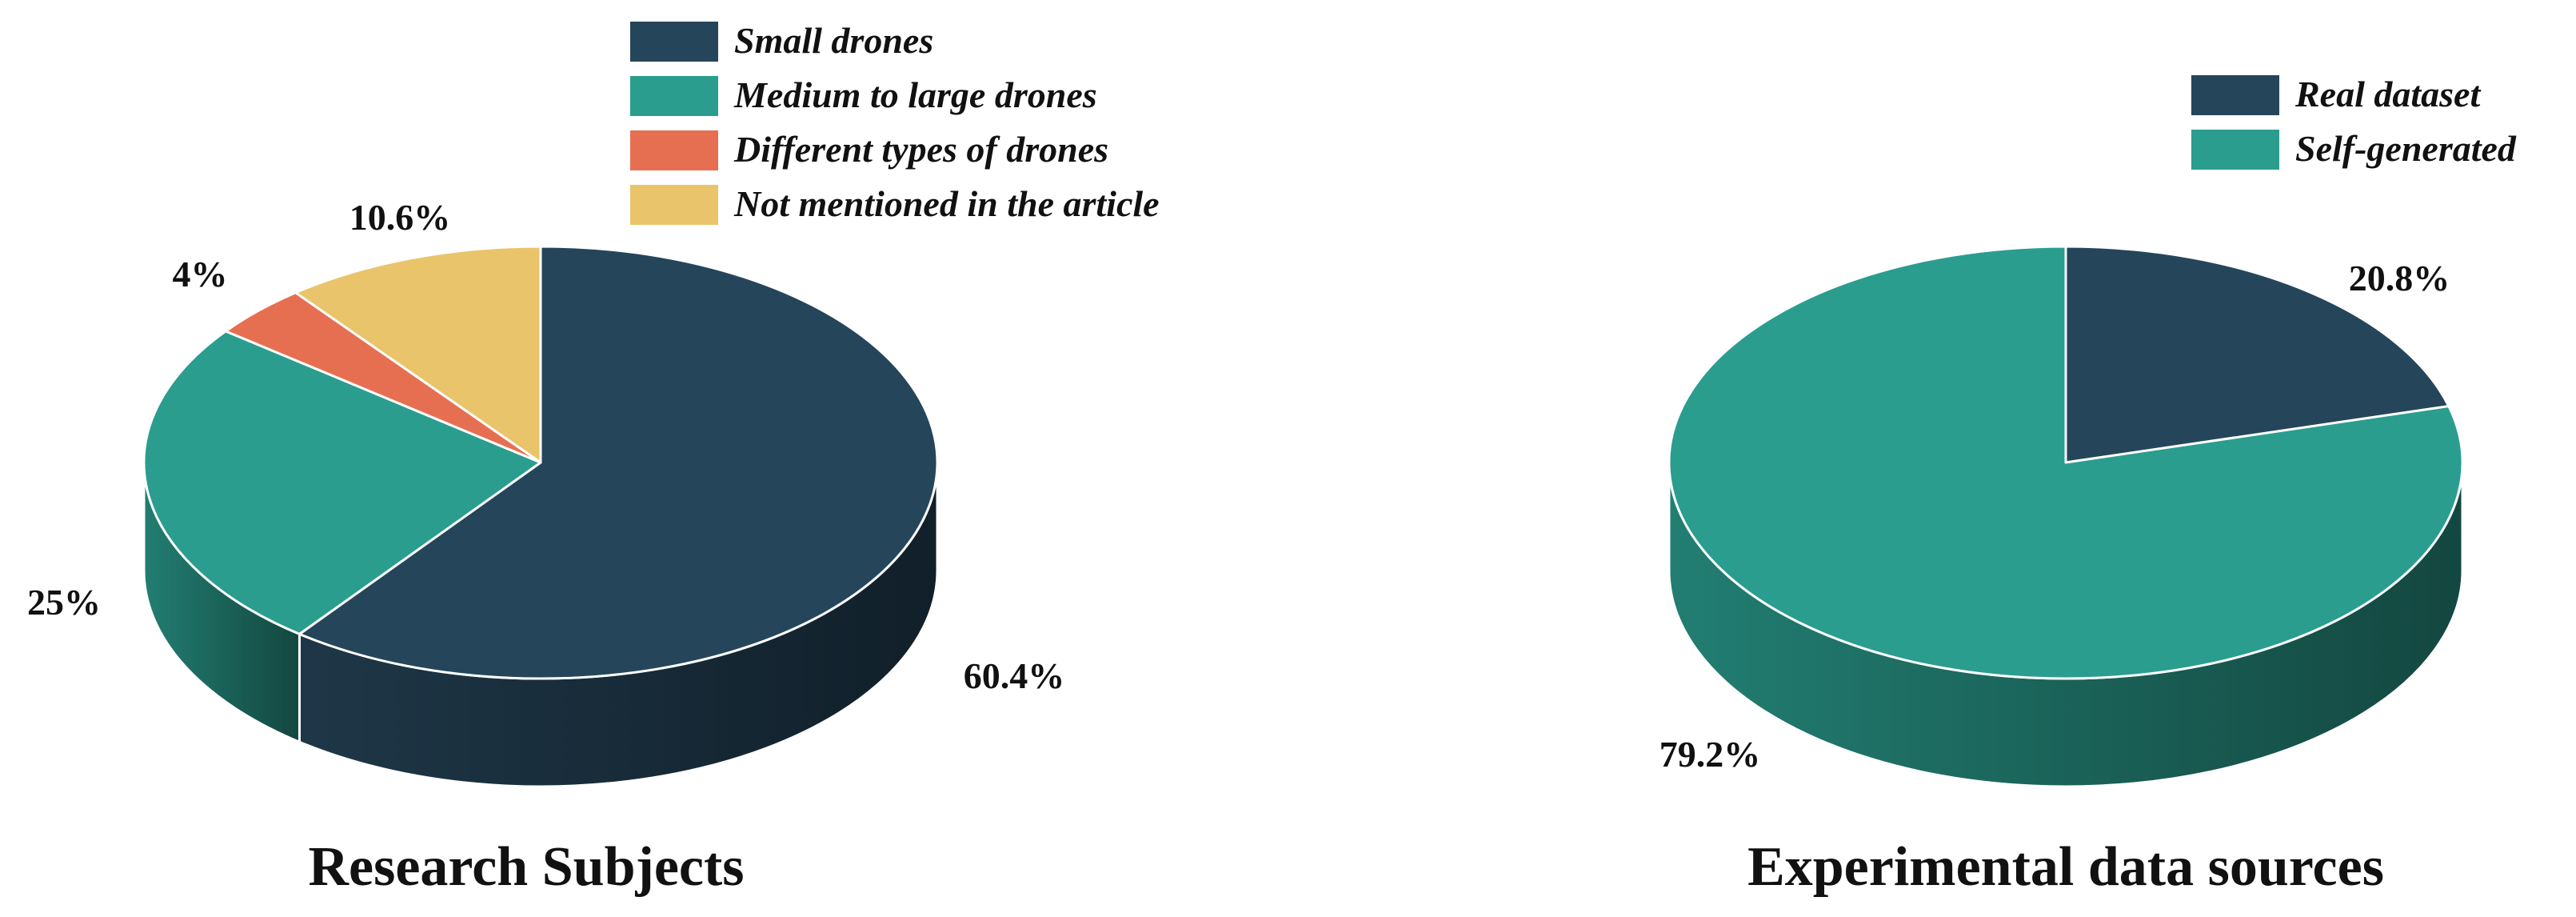 The image size is (2576, 917). I want to click on legend-label-medium-to-large-drones: Medium to large drones, so click(915, 94).